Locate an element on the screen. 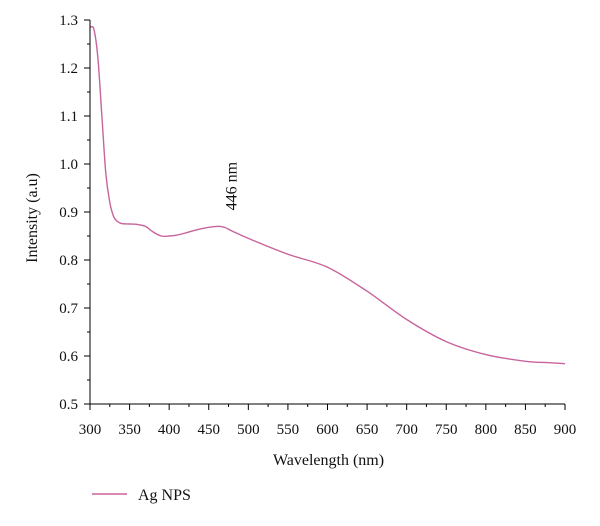  x-tick-label: 750 is located at coordinates (446, 430).